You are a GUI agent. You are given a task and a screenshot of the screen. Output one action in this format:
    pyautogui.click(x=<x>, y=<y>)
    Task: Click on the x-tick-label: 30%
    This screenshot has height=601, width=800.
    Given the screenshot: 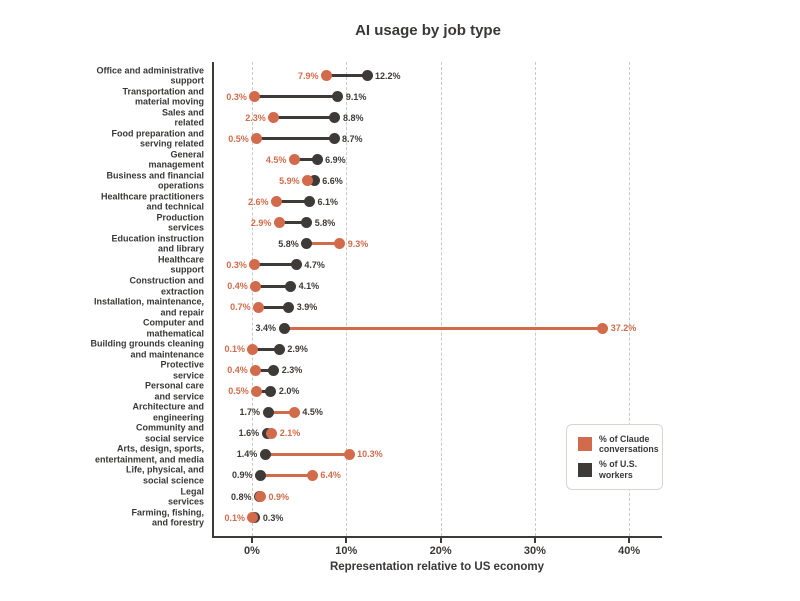 What is the action you would take?
    pyautogui.click(x=534, y=551)
    